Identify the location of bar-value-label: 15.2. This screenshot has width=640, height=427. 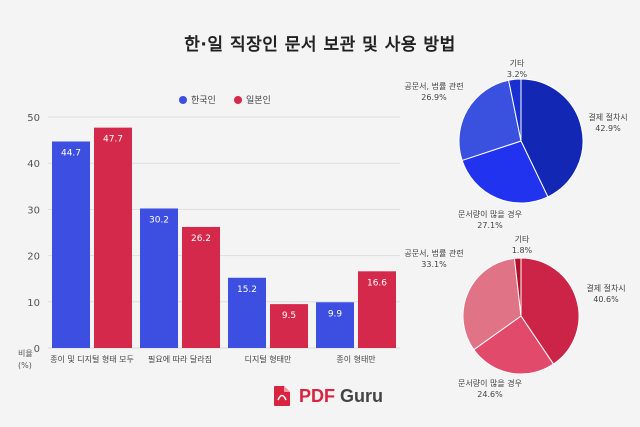
(247, 290).